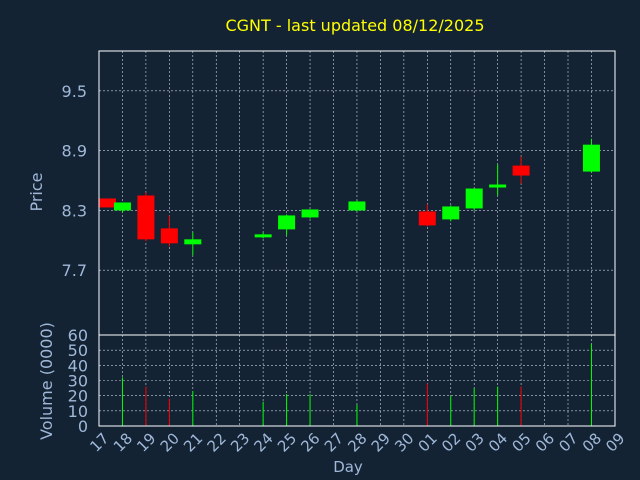 This screenshot has width=640, height=480. I want to click on x-tick-label: 03, so click(475, 442).